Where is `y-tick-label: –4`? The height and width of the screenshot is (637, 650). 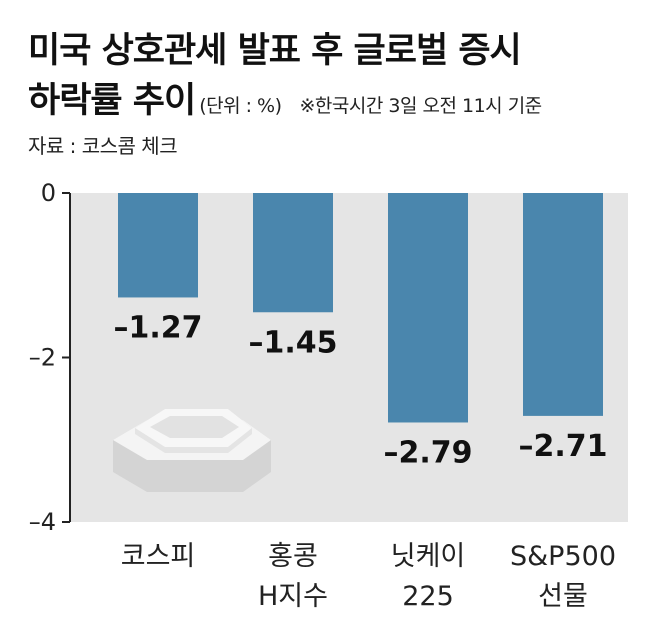 y-tick-label: –4 is located at coordinates (42, 522).